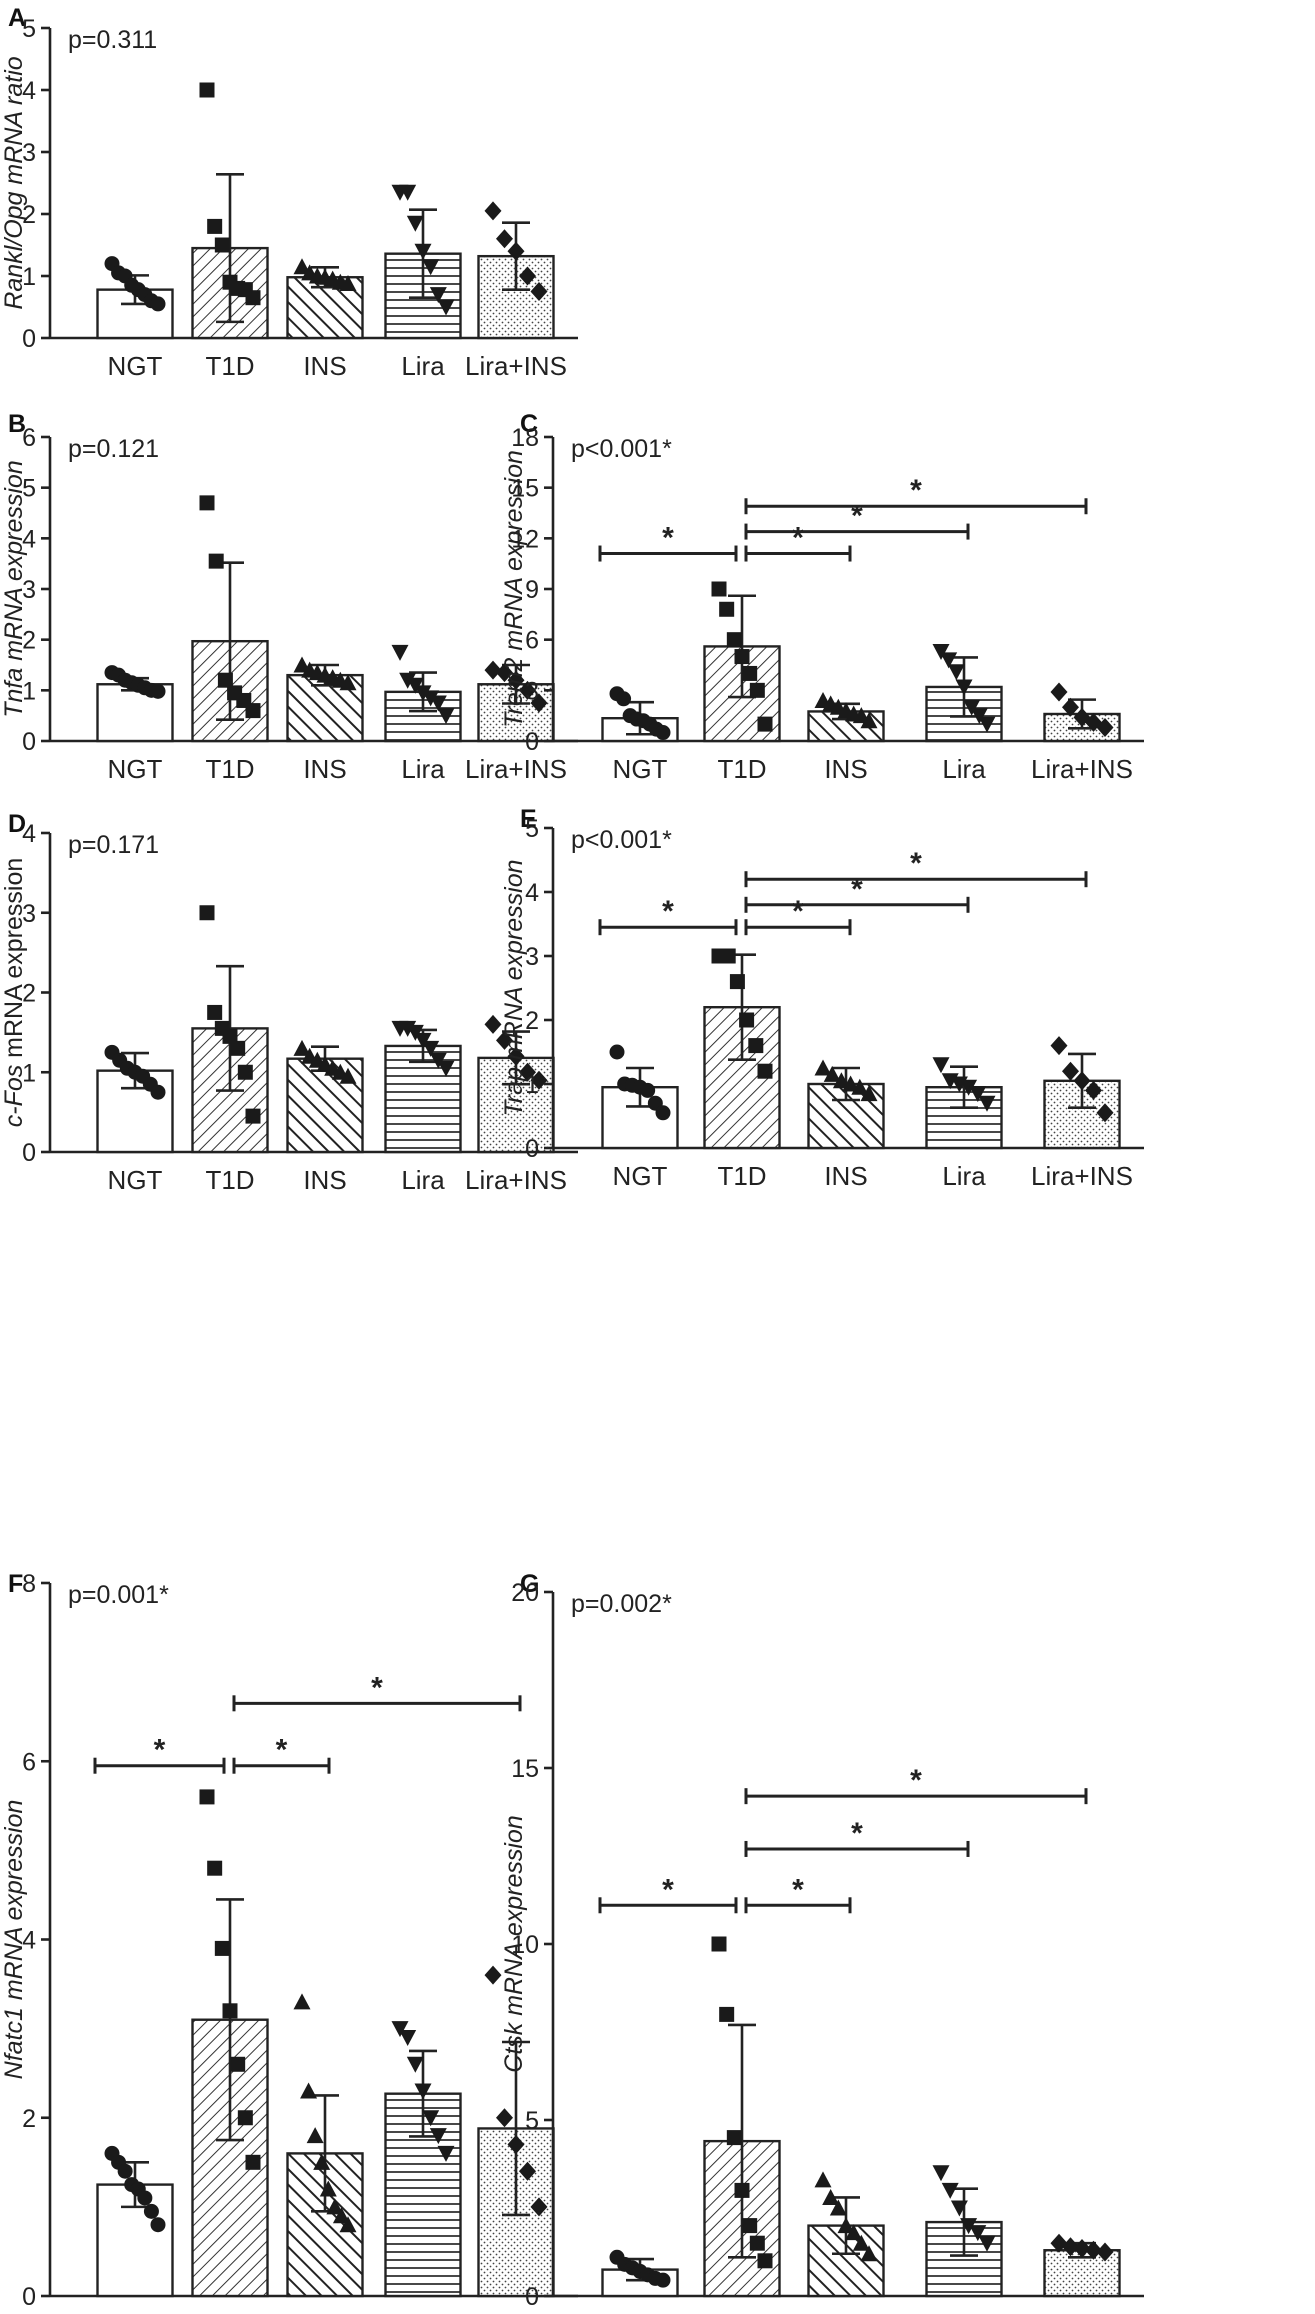 This screenshot has width=1315, height=2314. Describe the element at coordinates (514, 589) in the screenshot. I see `y-axis-label: Trem2 mRNA expression` at that location.